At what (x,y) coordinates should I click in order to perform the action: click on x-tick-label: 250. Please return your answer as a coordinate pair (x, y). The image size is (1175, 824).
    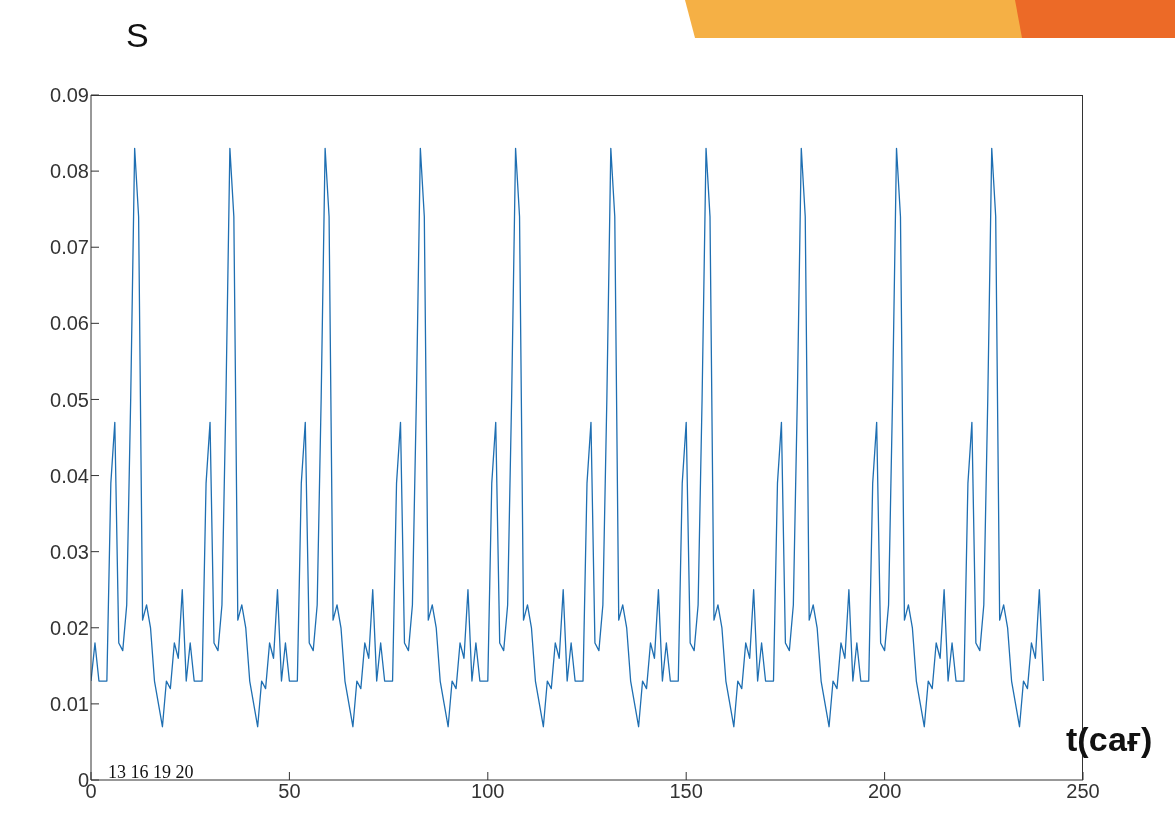
    Looking at the image, I should click on (1083, 791).